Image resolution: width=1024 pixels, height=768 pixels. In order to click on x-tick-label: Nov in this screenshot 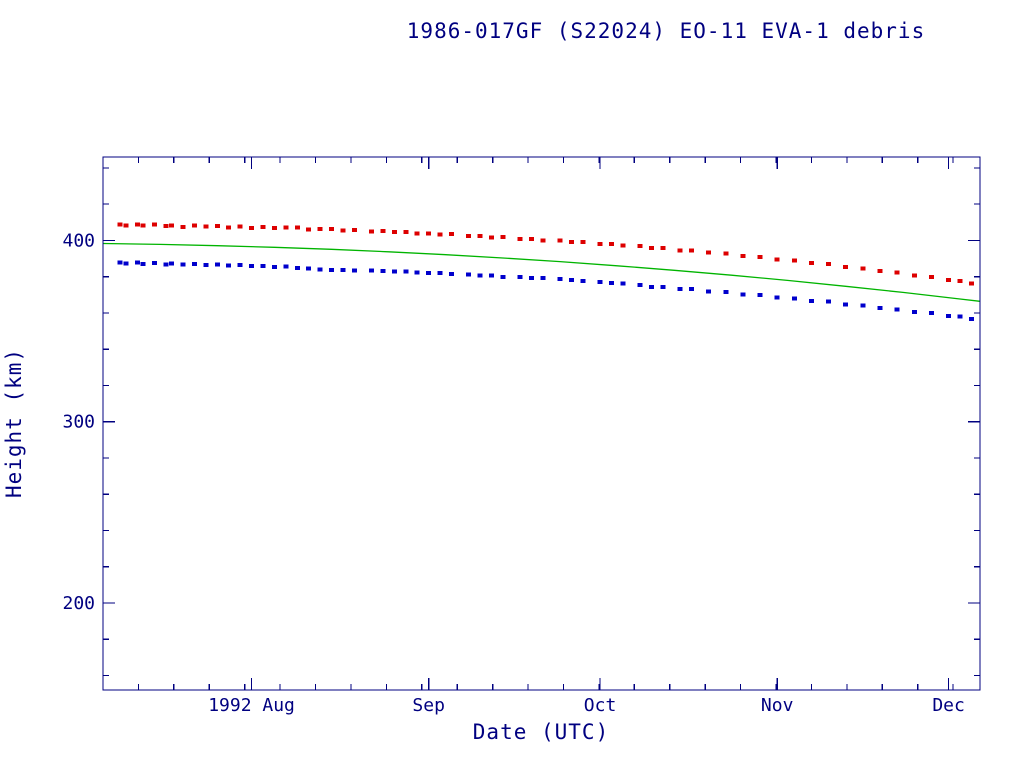, I will do `click(777, 705)`.